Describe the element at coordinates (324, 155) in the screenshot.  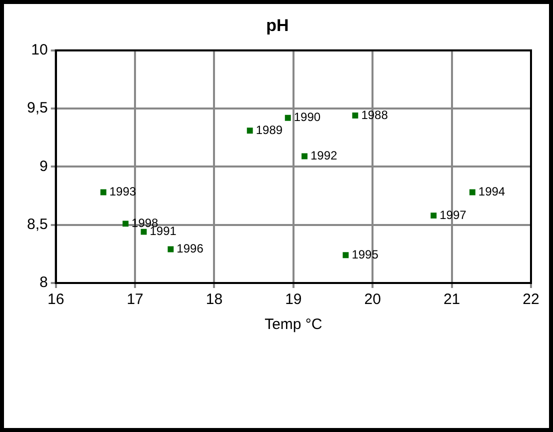
I see `annotation: 1992` at that location.